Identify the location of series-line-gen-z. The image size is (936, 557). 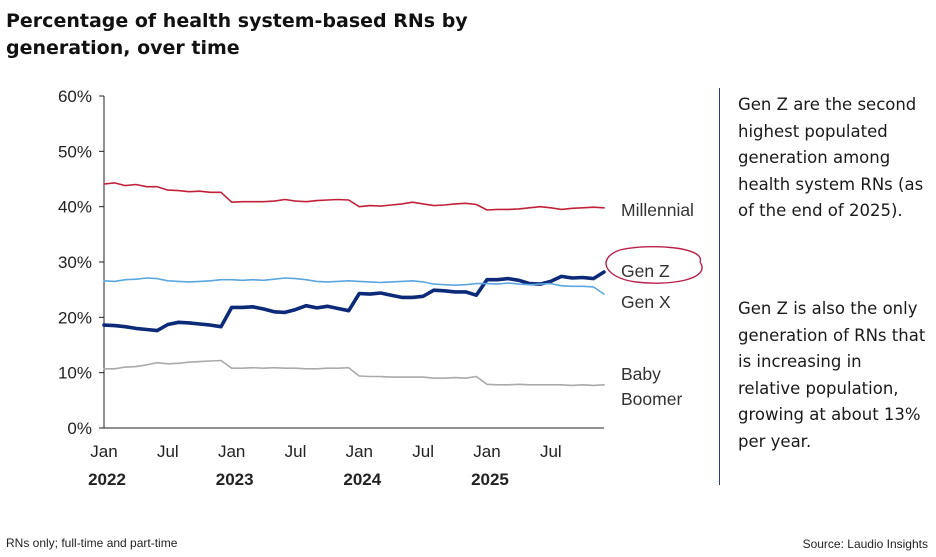
(354, 301).